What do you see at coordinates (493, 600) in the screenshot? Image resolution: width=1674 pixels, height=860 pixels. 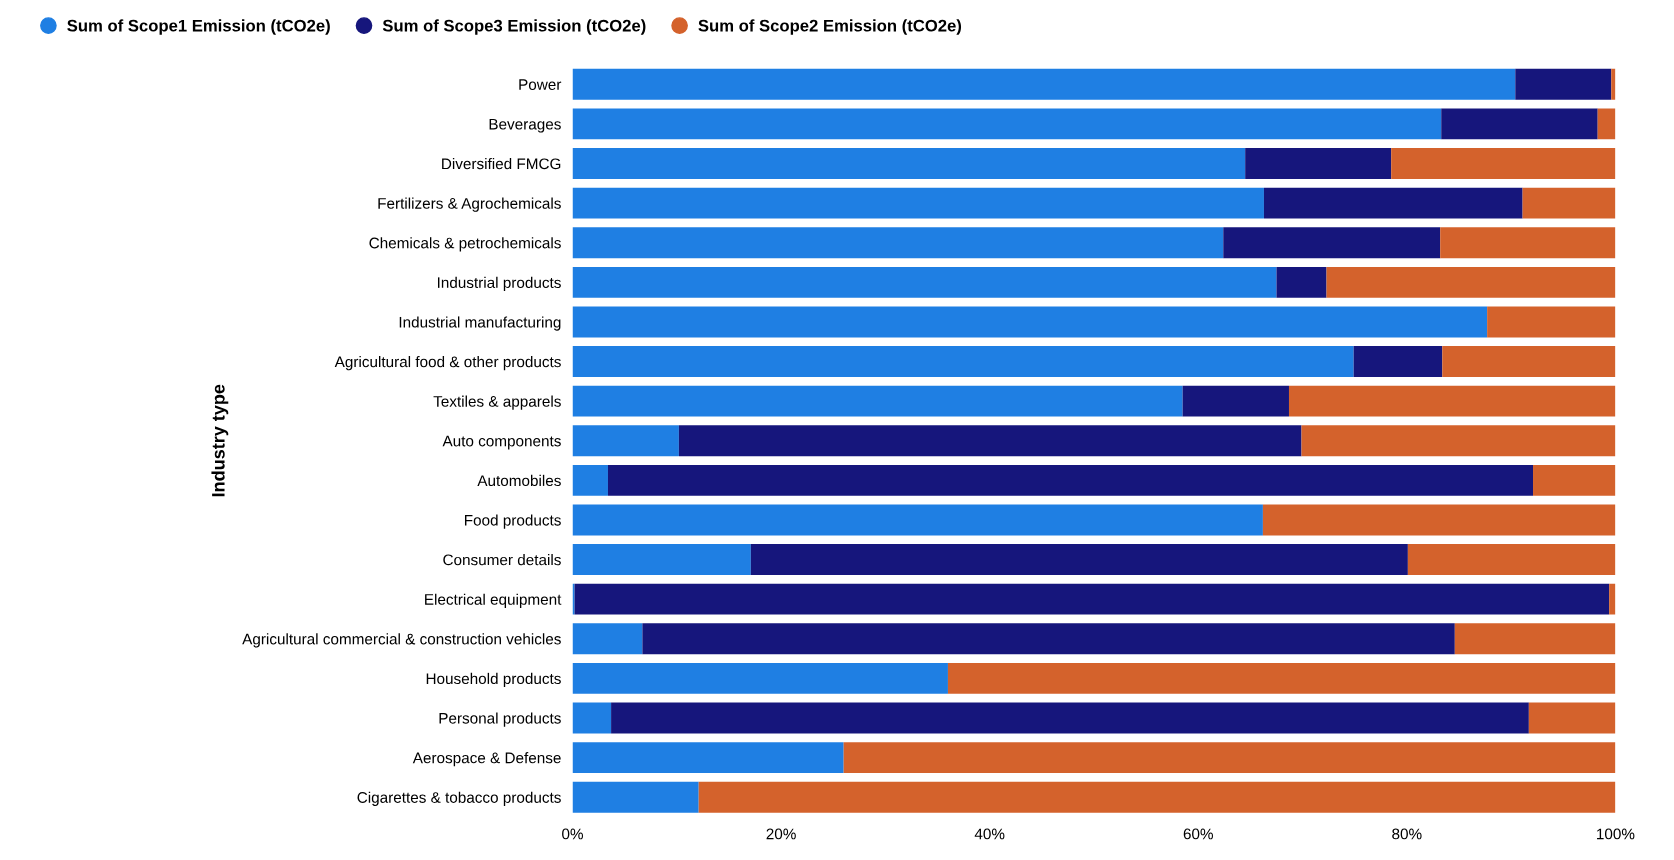 I see `y-tick-label: Electrical equipment` at bounding box center [493, 600].